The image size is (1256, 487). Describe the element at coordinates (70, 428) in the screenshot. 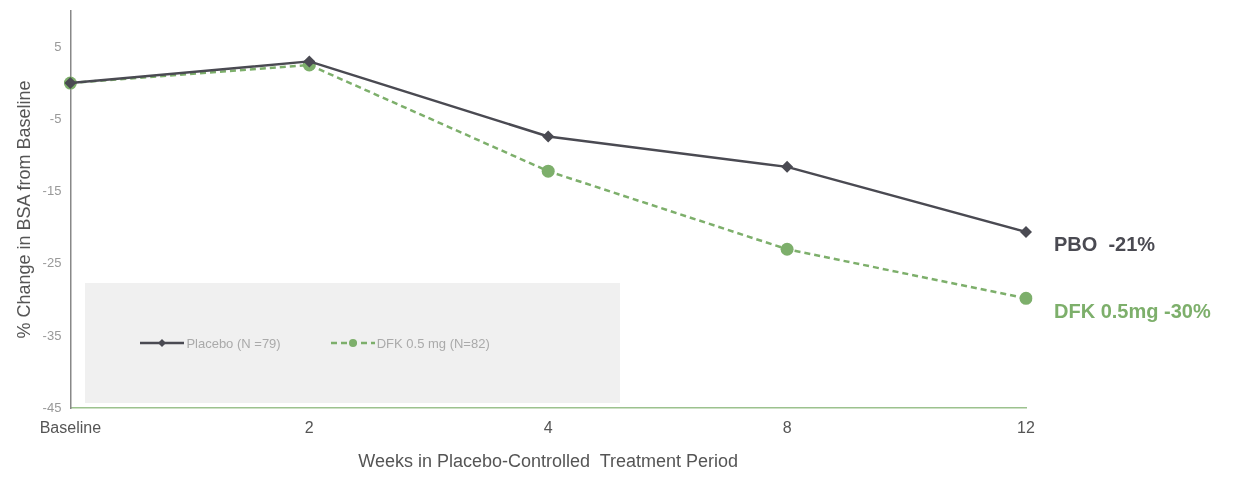

I see `x-tick-label: Baseline` at that location.